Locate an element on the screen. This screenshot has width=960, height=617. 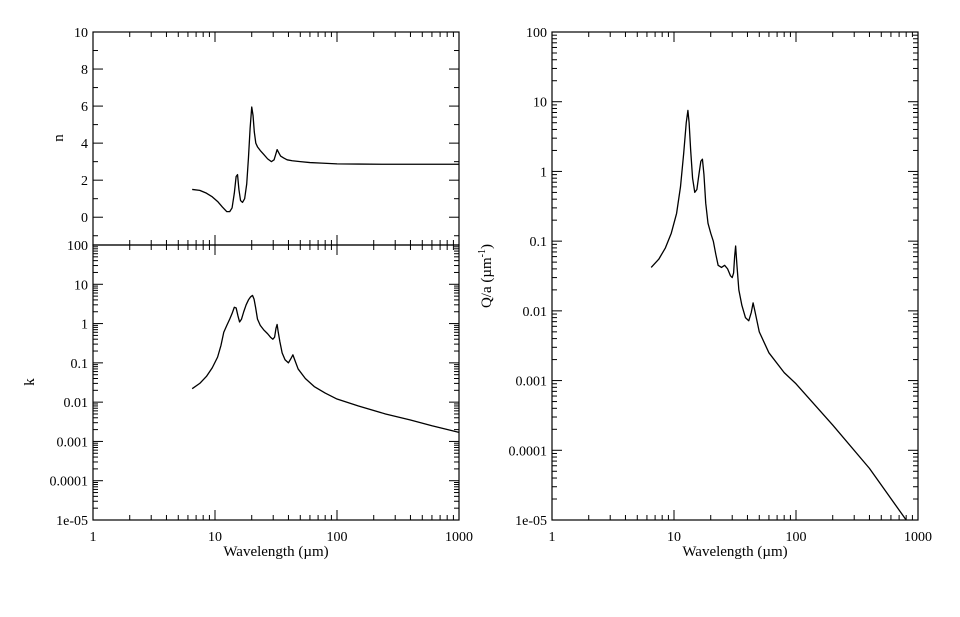
y-axis-title: n is located at coordinates (59, 138).